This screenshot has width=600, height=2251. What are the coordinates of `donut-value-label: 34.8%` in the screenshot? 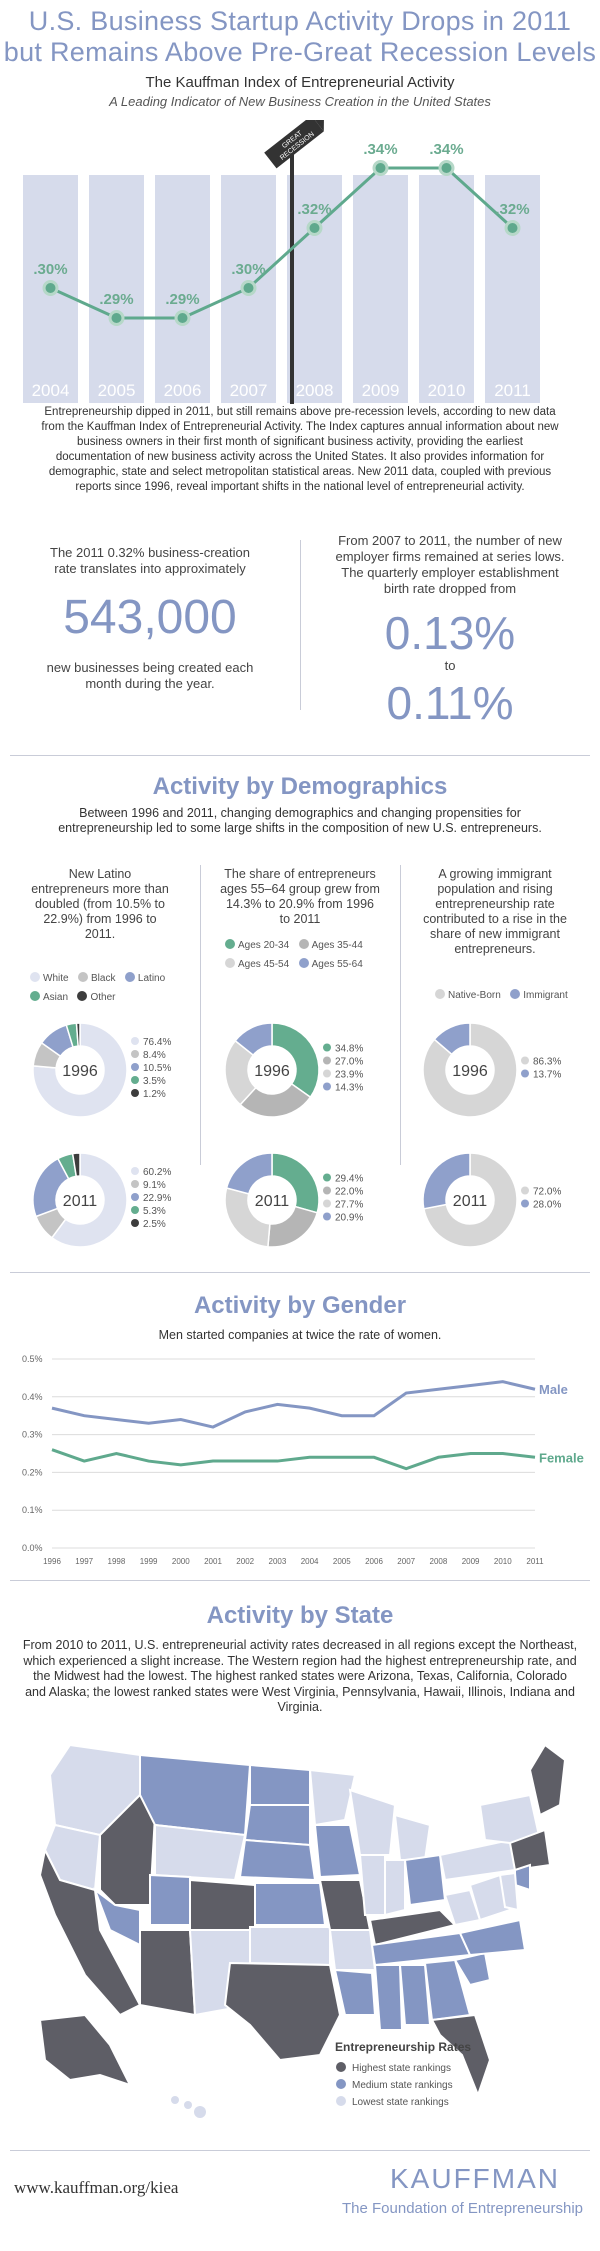 It's located at (349, 1049).